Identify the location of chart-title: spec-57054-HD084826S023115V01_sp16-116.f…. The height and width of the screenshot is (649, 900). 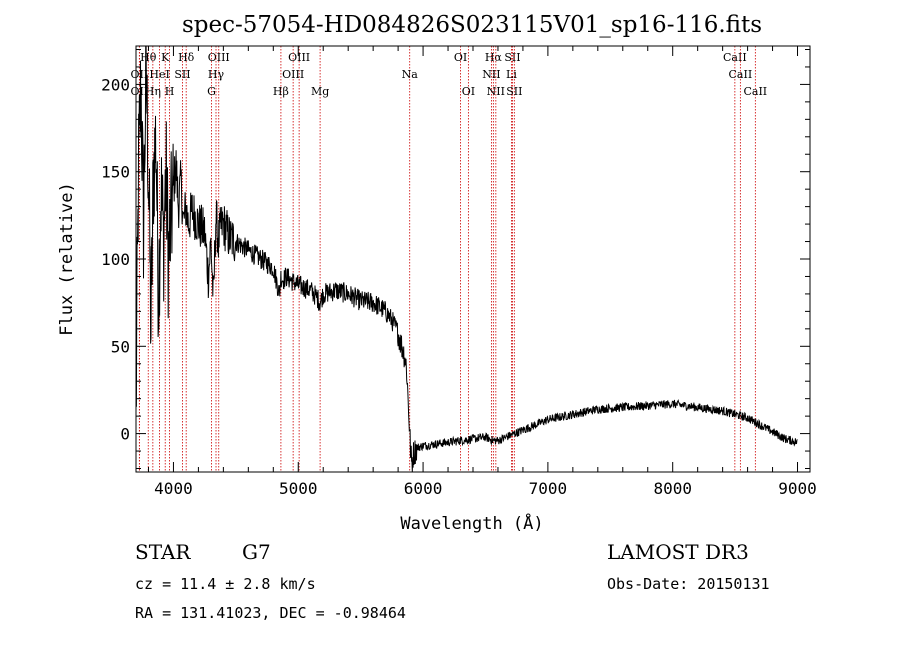
(472, 25).